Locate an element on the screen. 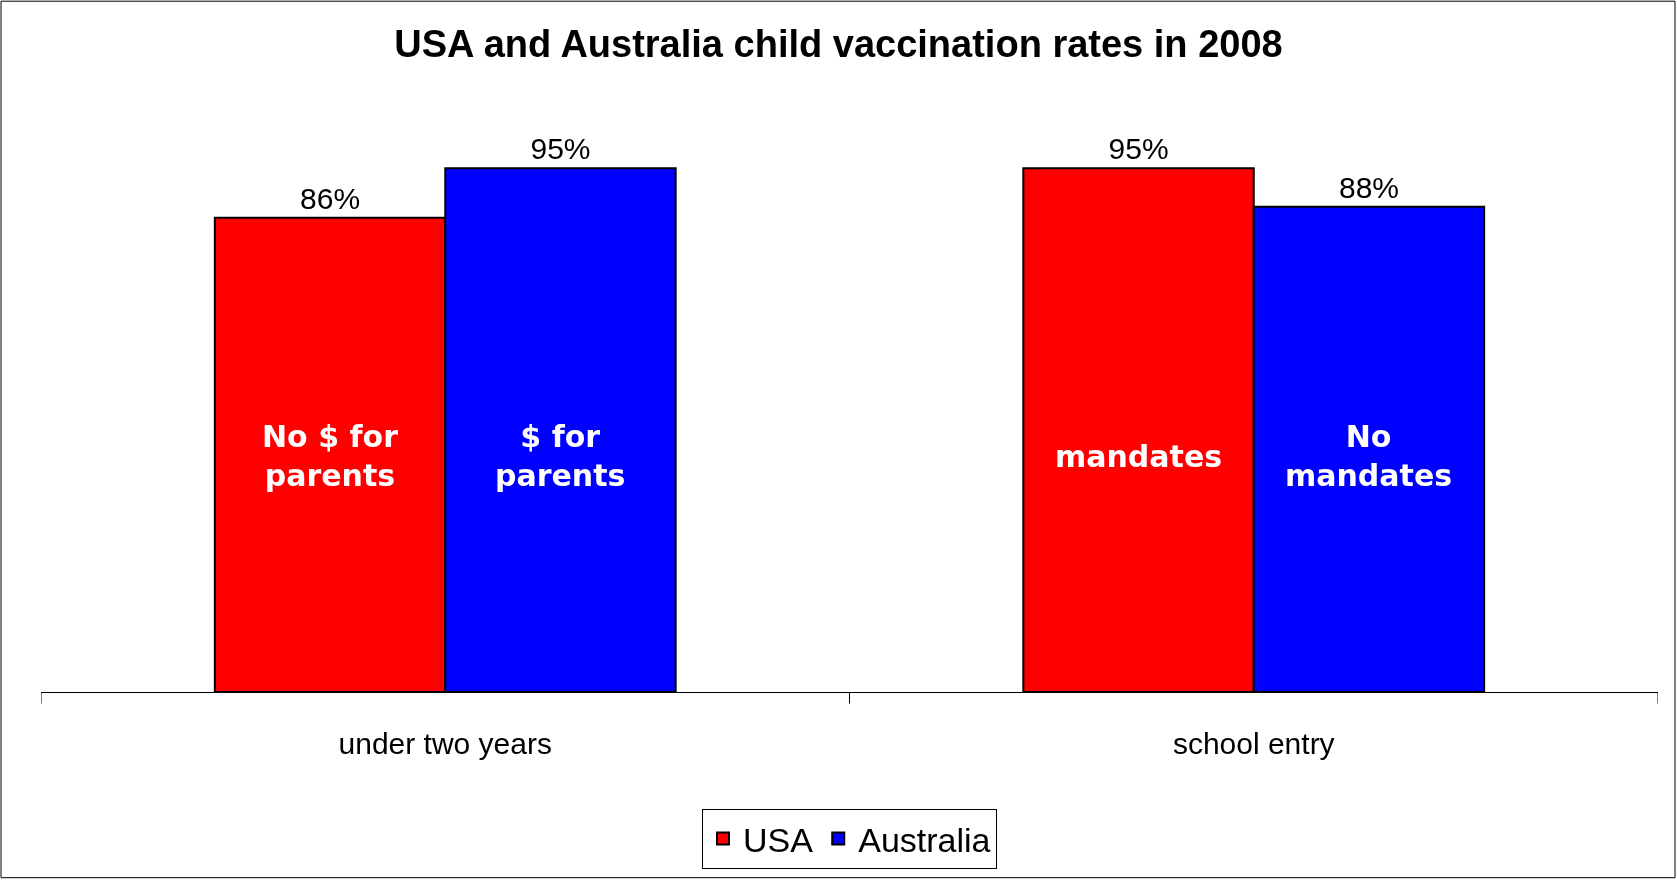 This screenshot has width=1677, height=880. data-label: 88% is located at coordinates (1368, 187).